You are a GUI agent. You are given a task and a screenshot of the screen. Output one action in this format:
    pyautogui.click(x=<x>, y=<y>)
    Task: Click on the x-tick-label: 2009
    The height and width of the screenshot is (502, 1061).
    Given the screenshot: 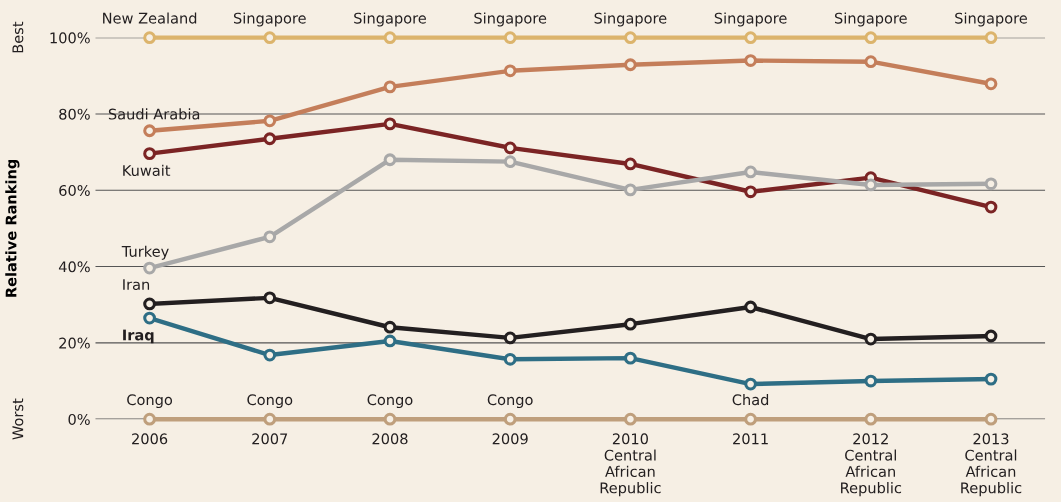 What is the action you would take?
    pyautogui.click(x=510, y=439)
    